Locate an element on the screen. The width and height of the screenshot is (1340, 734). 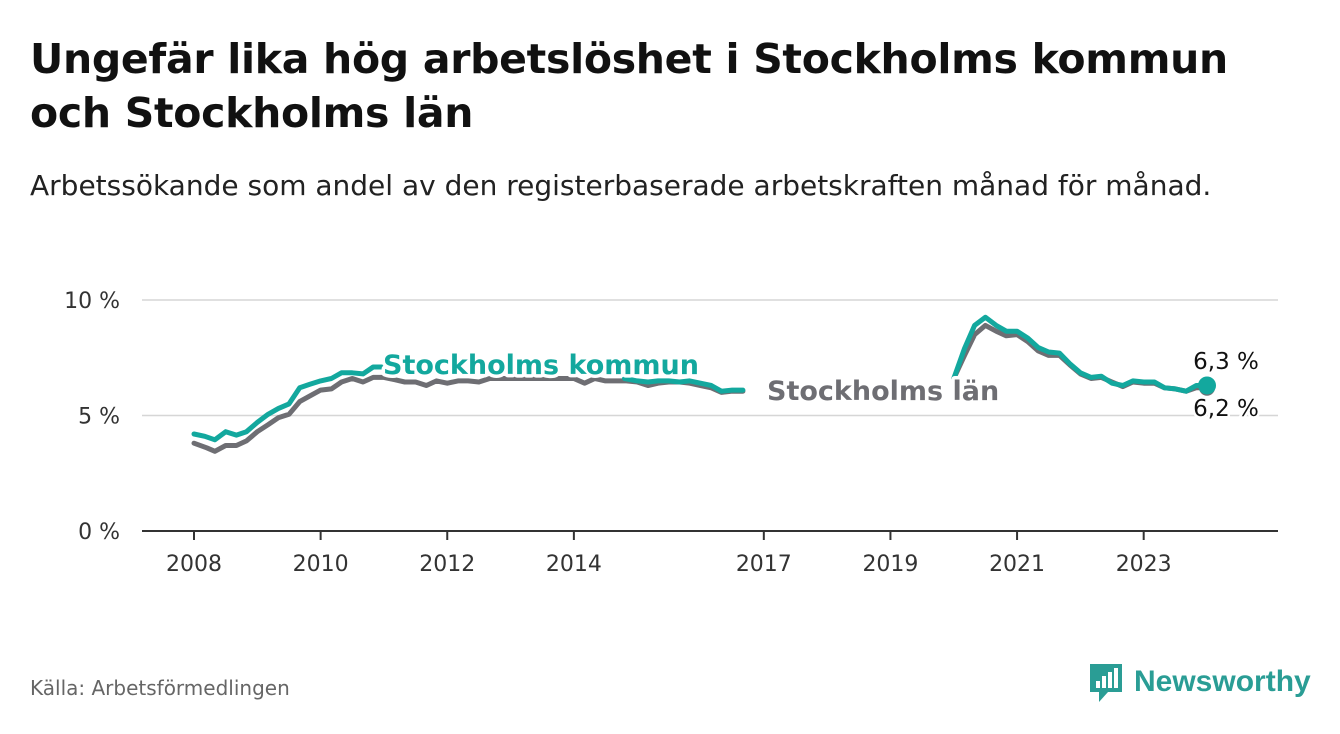
source-note: Källa: Arbetsförmedlingen is located at coordinates (160, 688).